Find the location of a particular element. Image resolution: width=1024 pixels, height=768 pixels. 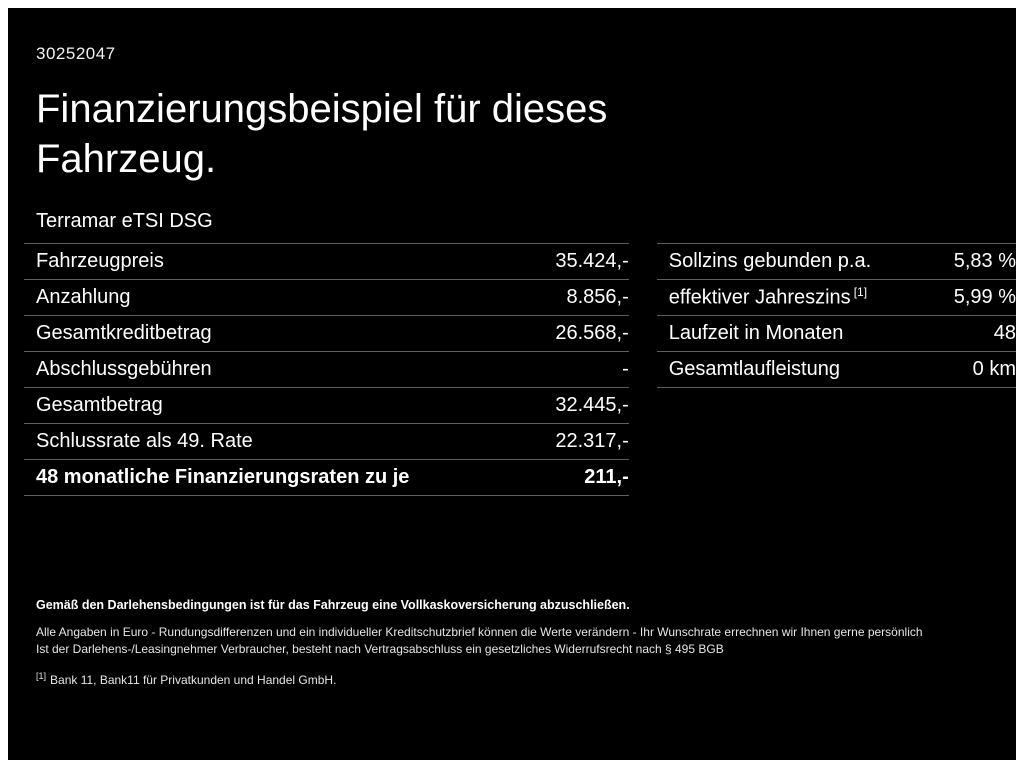

row-value: 26.568,- is located at coordinates (592, 333).